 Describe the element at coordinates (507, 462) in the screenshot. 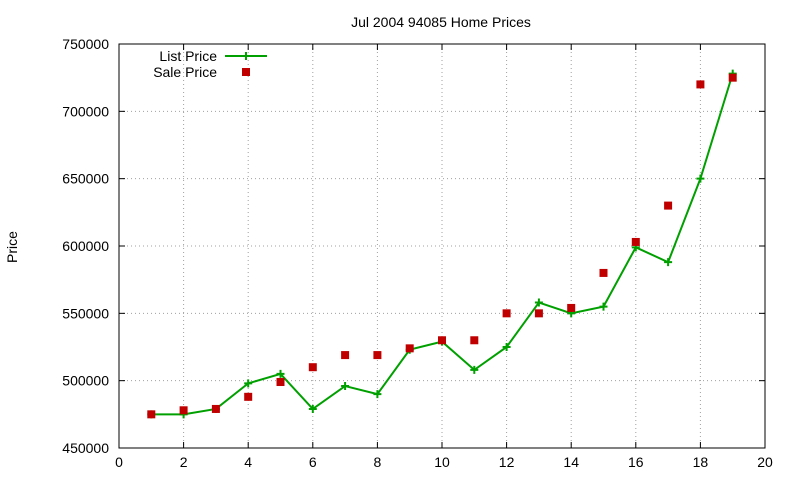

I see `x-tick-label: 12` at that location.